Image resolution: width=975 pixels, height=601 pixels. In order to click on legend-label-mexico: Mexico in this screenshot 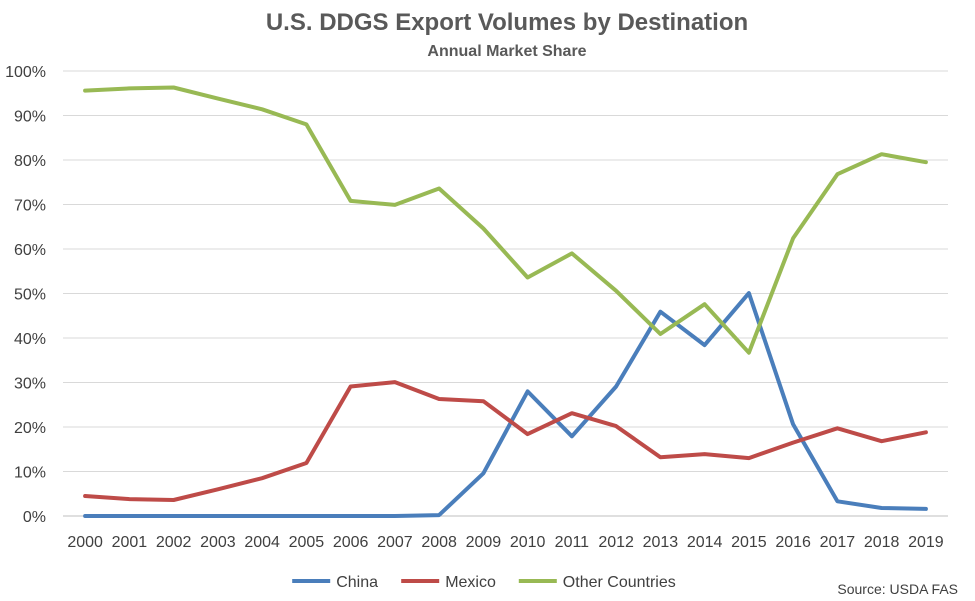, I will do `click(470, 582)`.